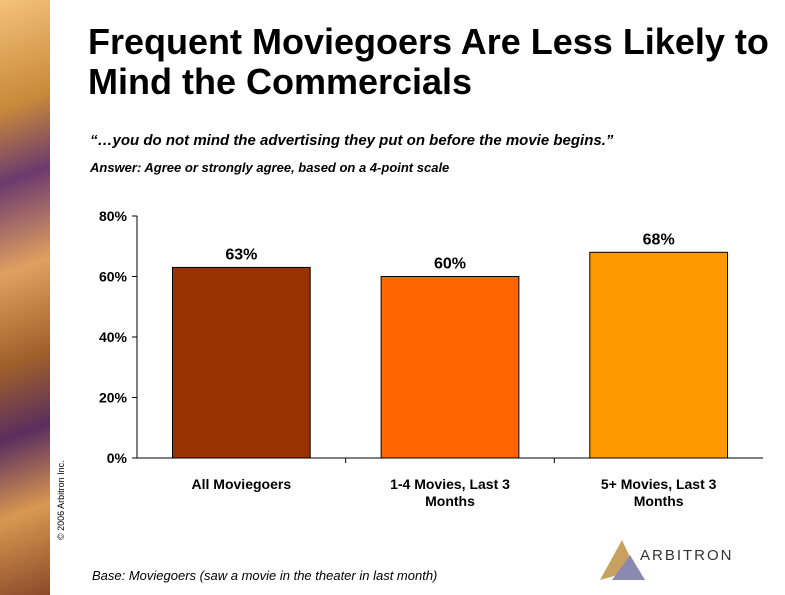 Image resolution: width=785 pixels, height=595 pixels. What do you see at coordinates (117, 458) in the screenshot?
I see `y-tick-label: 0%` at bounding box center [117, 458].